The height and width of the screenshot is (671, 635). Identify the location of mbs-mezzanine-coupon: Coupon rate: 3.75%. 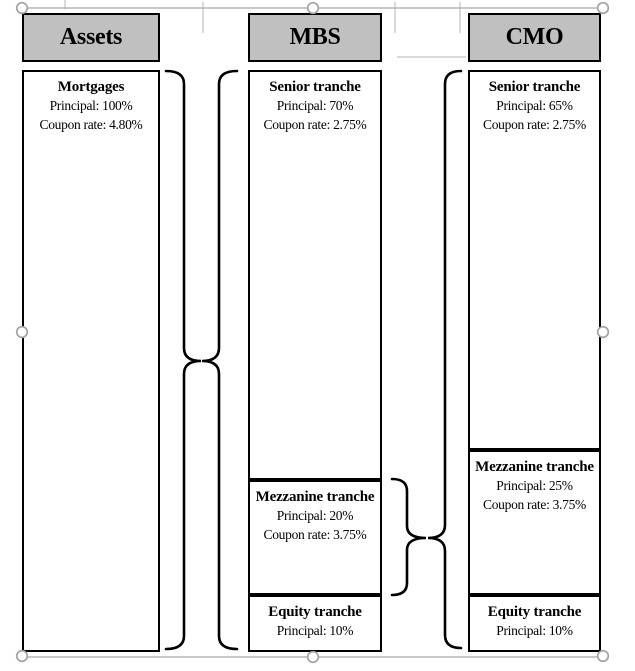
(315, 534).